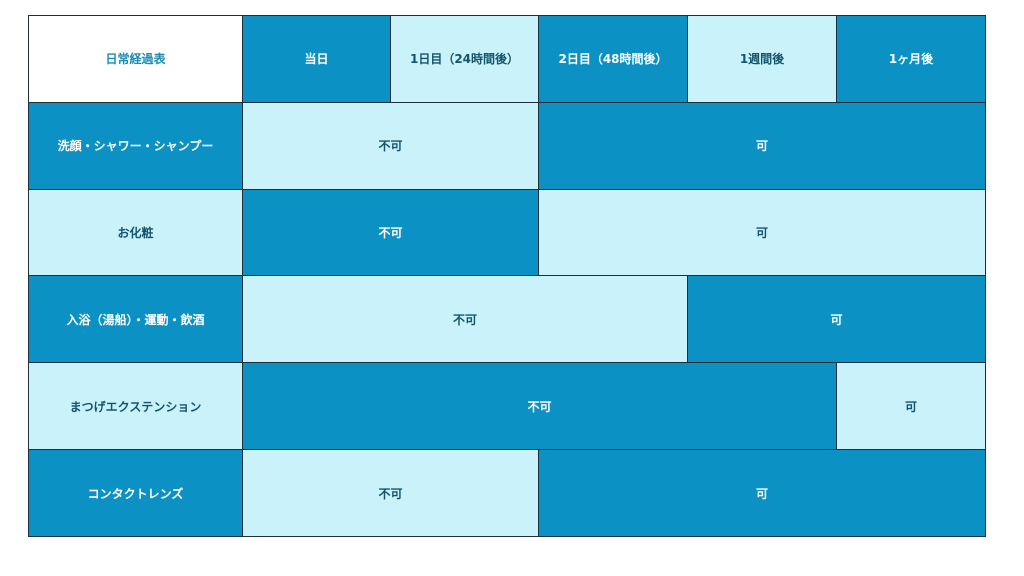 This screenshot has width=1024, height=576. Describe the element at coordinates (613, 59) in the screenshot. I see `column-header: 2日目（48時間後）` at that location.